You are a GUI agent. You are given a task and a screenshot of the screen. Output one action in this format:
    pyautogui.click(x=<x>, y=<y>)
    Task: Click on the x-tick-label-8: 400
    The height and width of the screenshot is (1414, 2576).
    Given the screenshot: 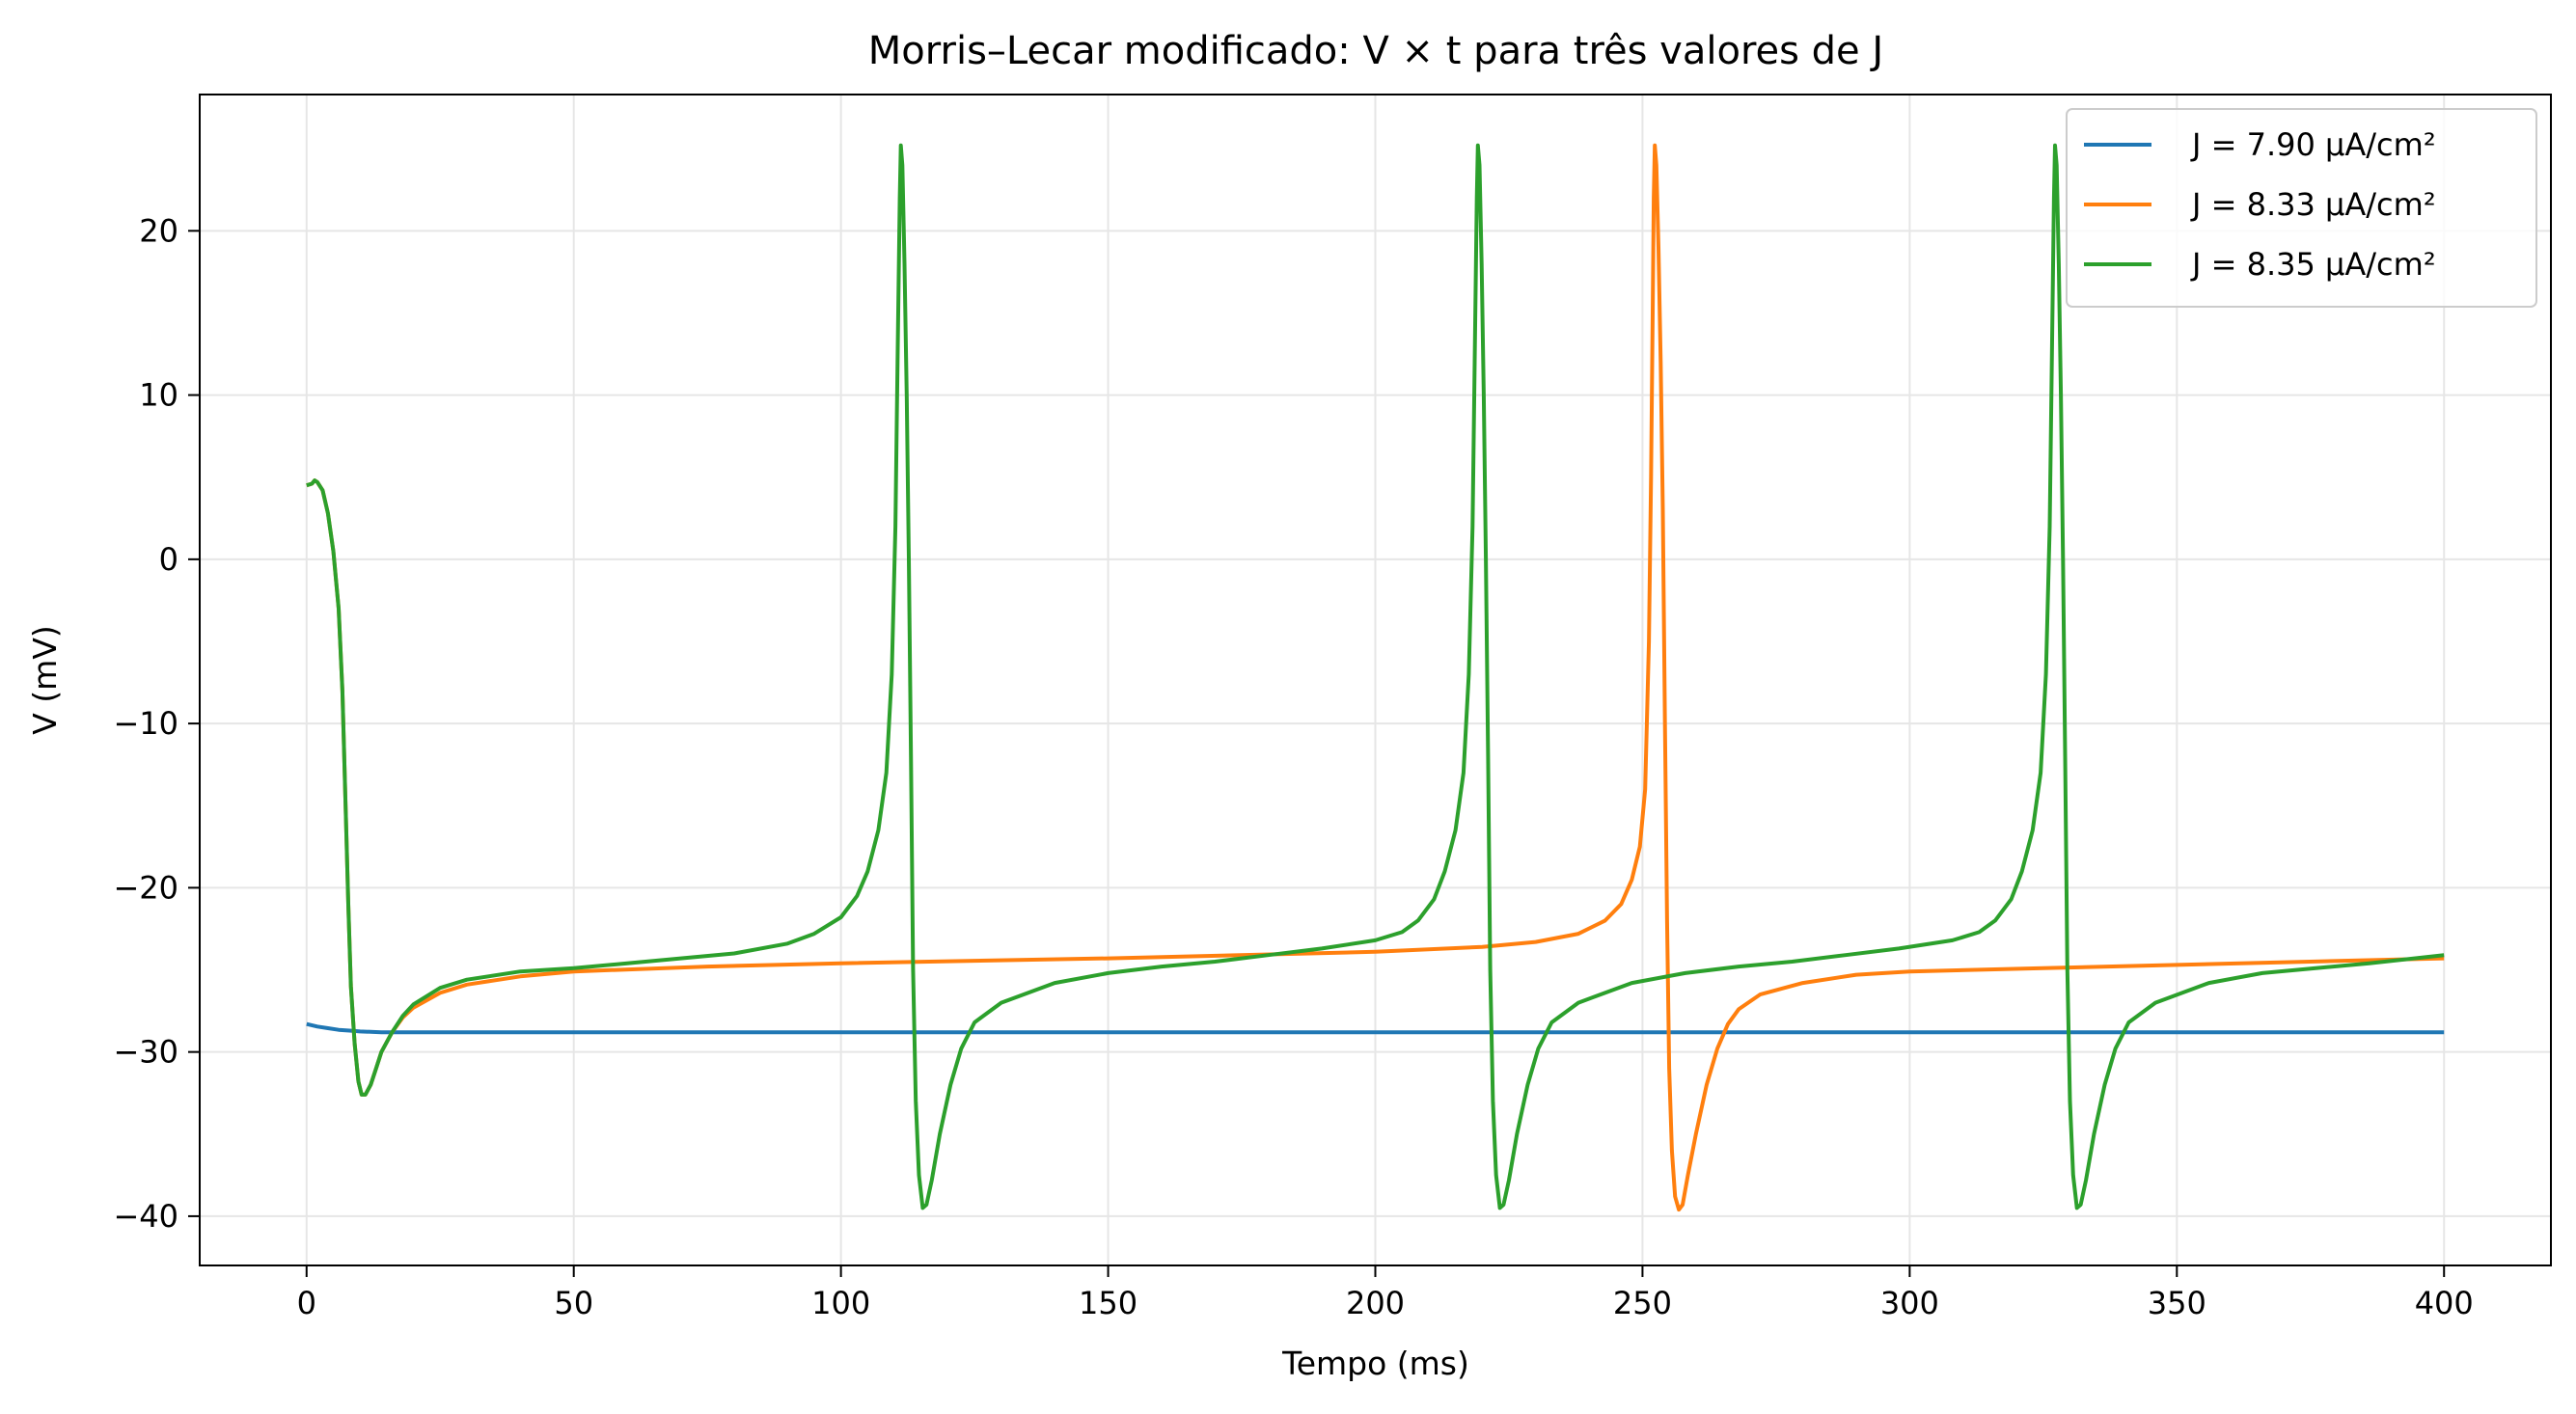 What is the action you would take?
    pyautogui.click(x=2444, y=1303)
    